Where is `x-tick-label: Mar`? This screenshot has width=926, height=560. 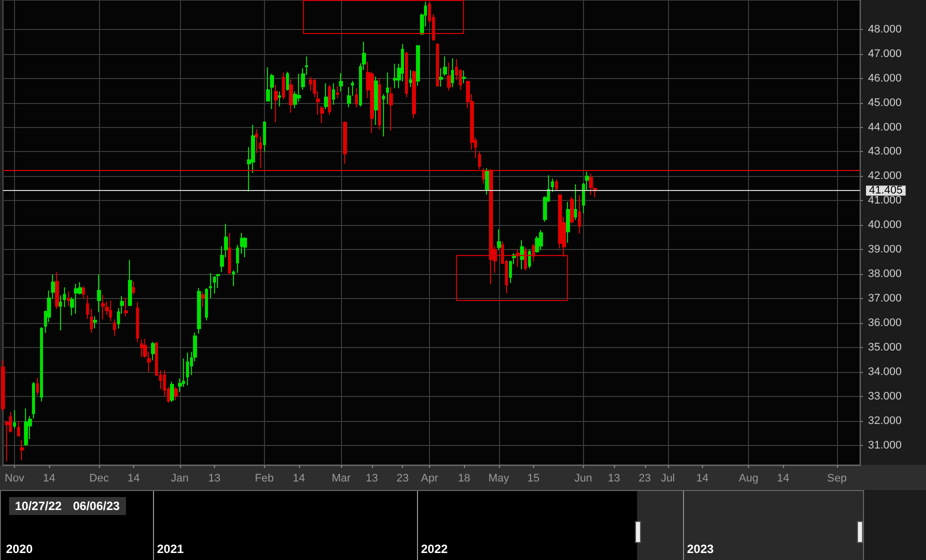 x-tick-label: Mar is located at coordinates (341, 478).